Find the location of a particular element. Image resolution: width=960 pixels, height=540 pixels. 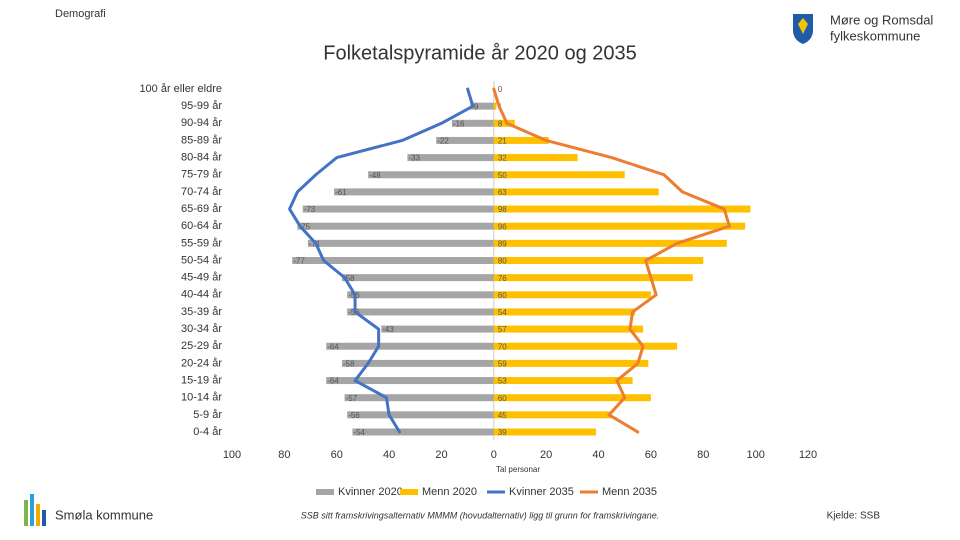

y-tick-label: 95-99 år is located at coordinates (201, 106).